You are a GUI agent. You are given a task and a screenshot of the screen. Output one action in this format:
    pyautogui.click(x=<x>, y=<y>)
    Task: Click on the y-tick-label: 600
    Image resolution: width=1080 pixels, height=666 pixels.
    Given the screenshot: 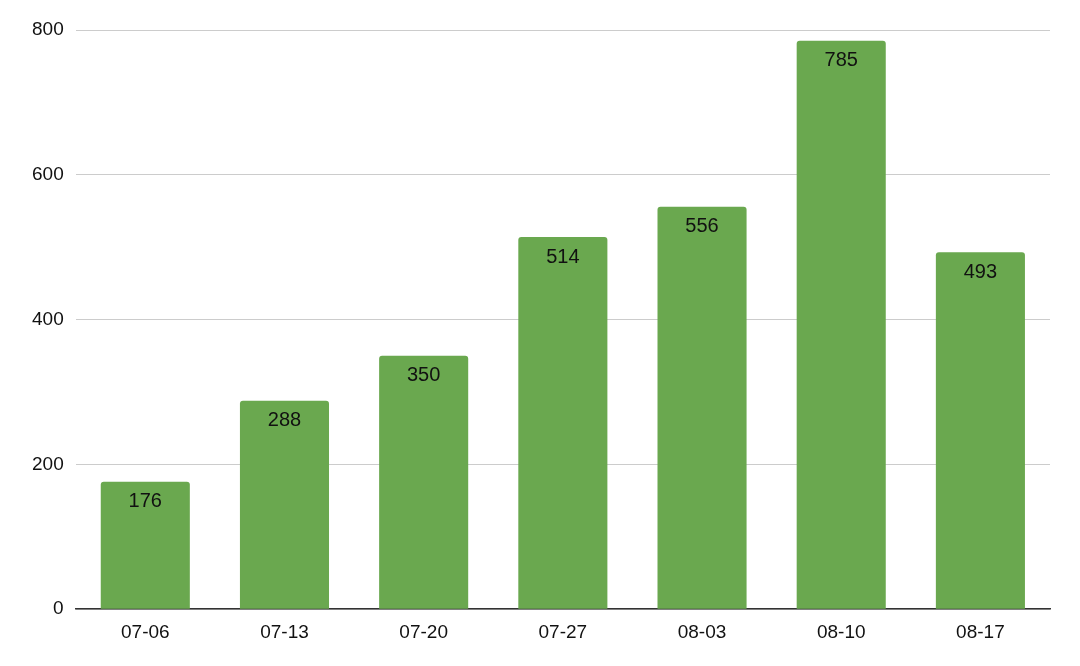 What is the action you would take?
    pyautogui.click(x=48, y=174)
    